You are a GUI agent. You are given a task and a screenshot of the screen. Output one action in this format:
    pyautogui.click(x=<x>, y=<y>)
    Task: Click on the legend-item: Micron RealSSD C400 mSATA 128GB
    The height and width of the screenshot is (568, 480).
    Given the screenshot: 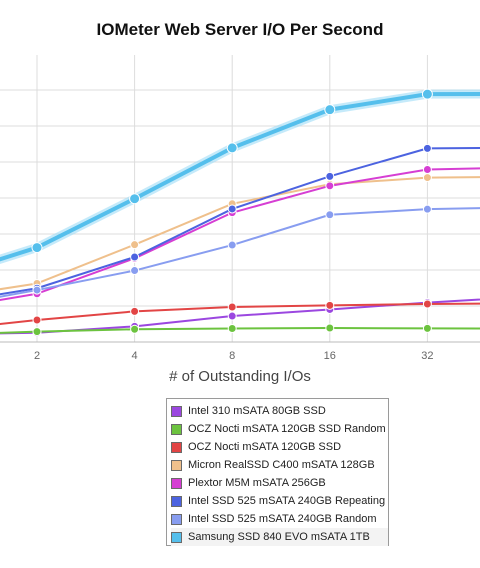 What is the action you would take?
    pyautogui.click(x=279, y=465)
    